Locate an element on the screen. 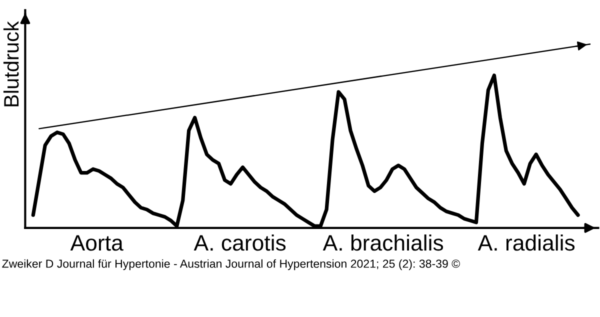 The image size is (600, 317). text: Zweiker D Journal für Hypertonie - Austrian Journal of Hypertension 2021; 25 (2): 38-39 © is located at coordinates (231, 264).